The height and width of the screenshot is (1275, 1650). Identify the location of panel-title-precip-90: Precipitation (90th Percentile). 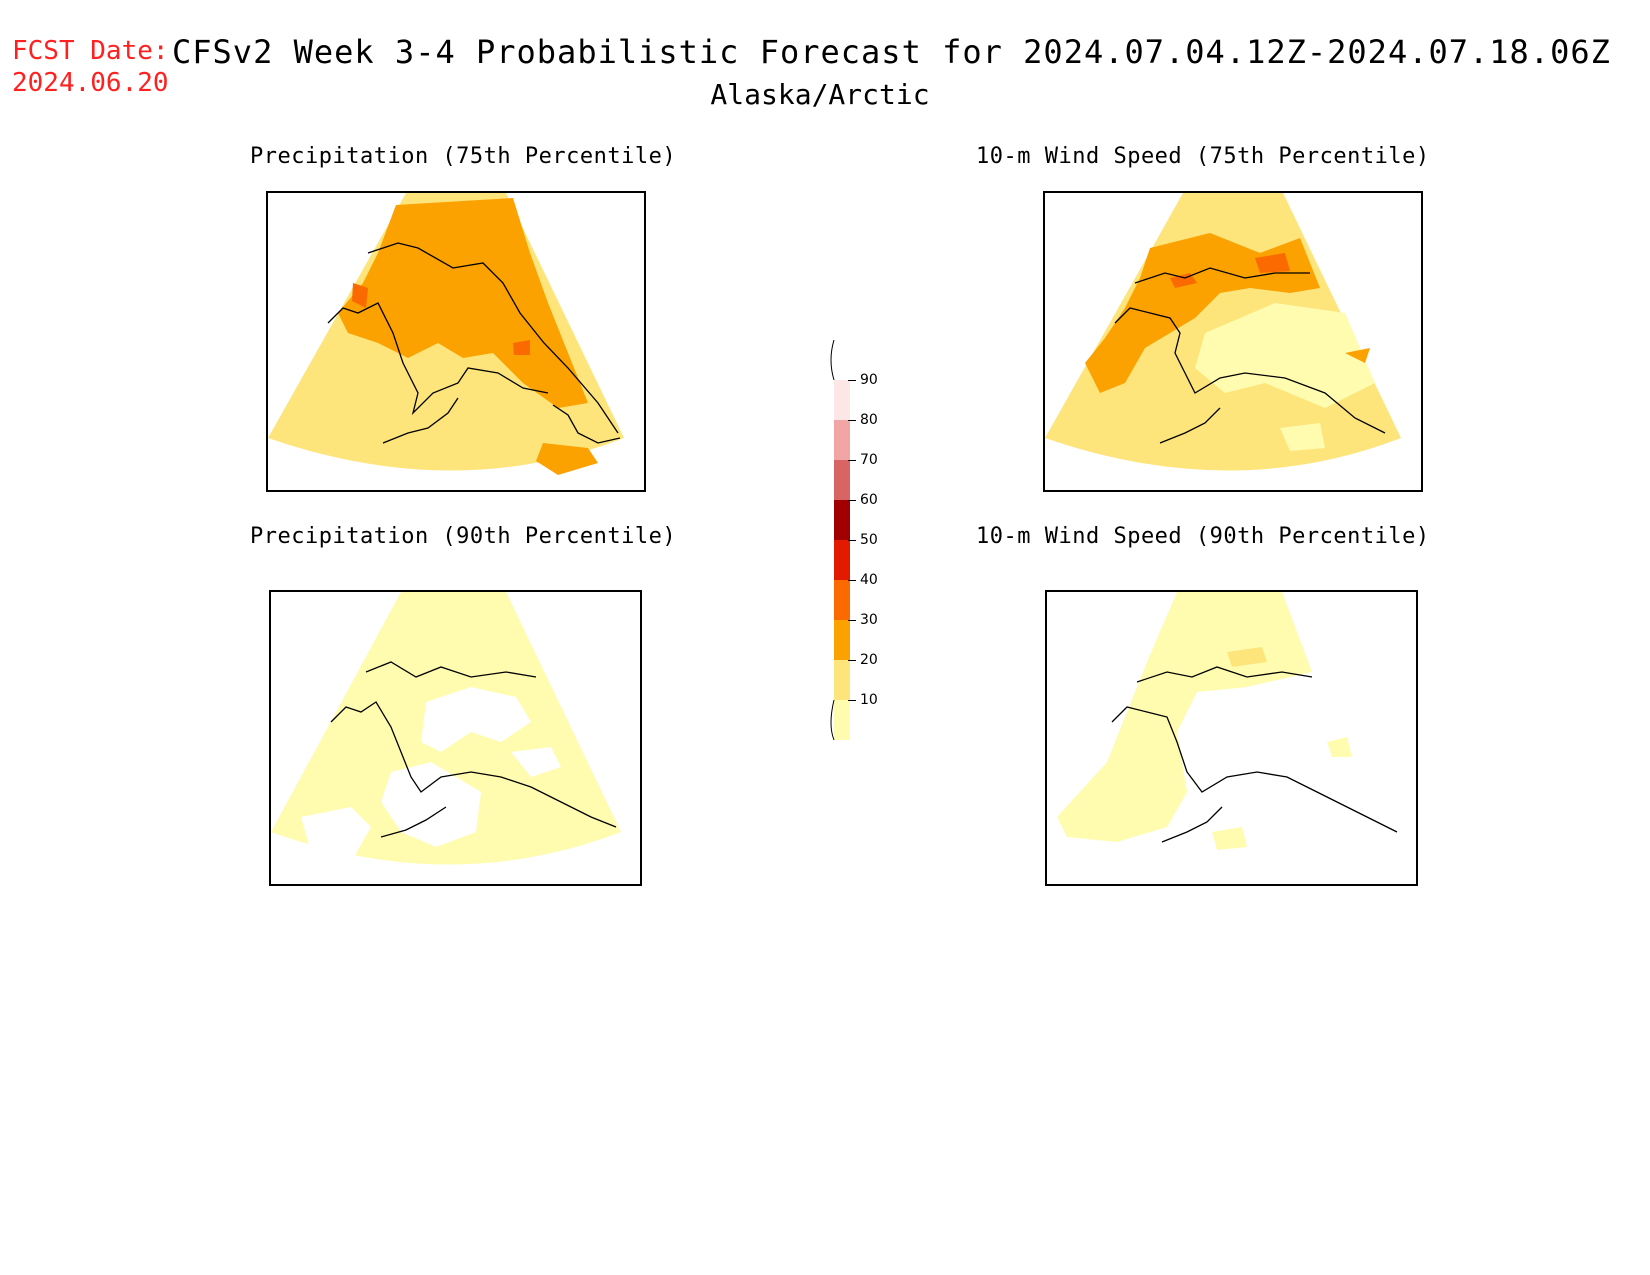
(463, 536).